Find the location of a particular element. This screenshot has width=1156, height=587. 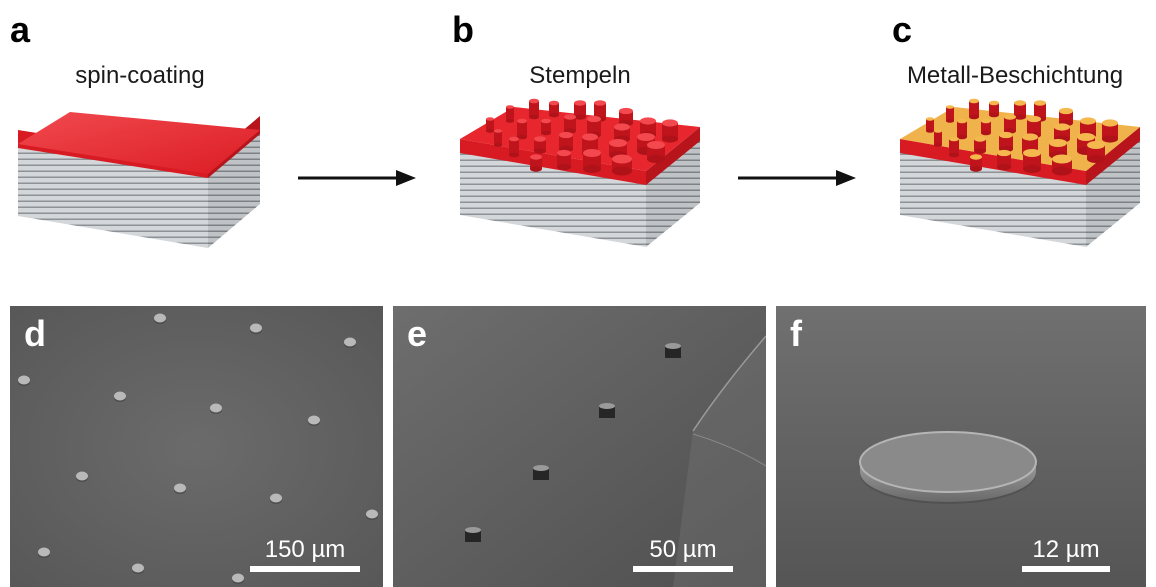

panel-letter-c: c is located at coordinates (902, 29).